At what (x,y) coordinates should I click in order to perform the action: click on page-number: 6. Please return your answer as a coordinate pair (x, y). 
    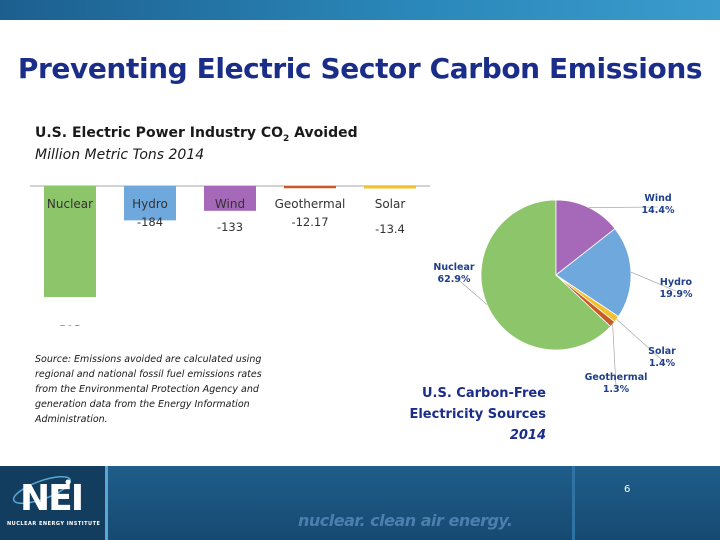
    Looking at the image, I should click on (627, 489).